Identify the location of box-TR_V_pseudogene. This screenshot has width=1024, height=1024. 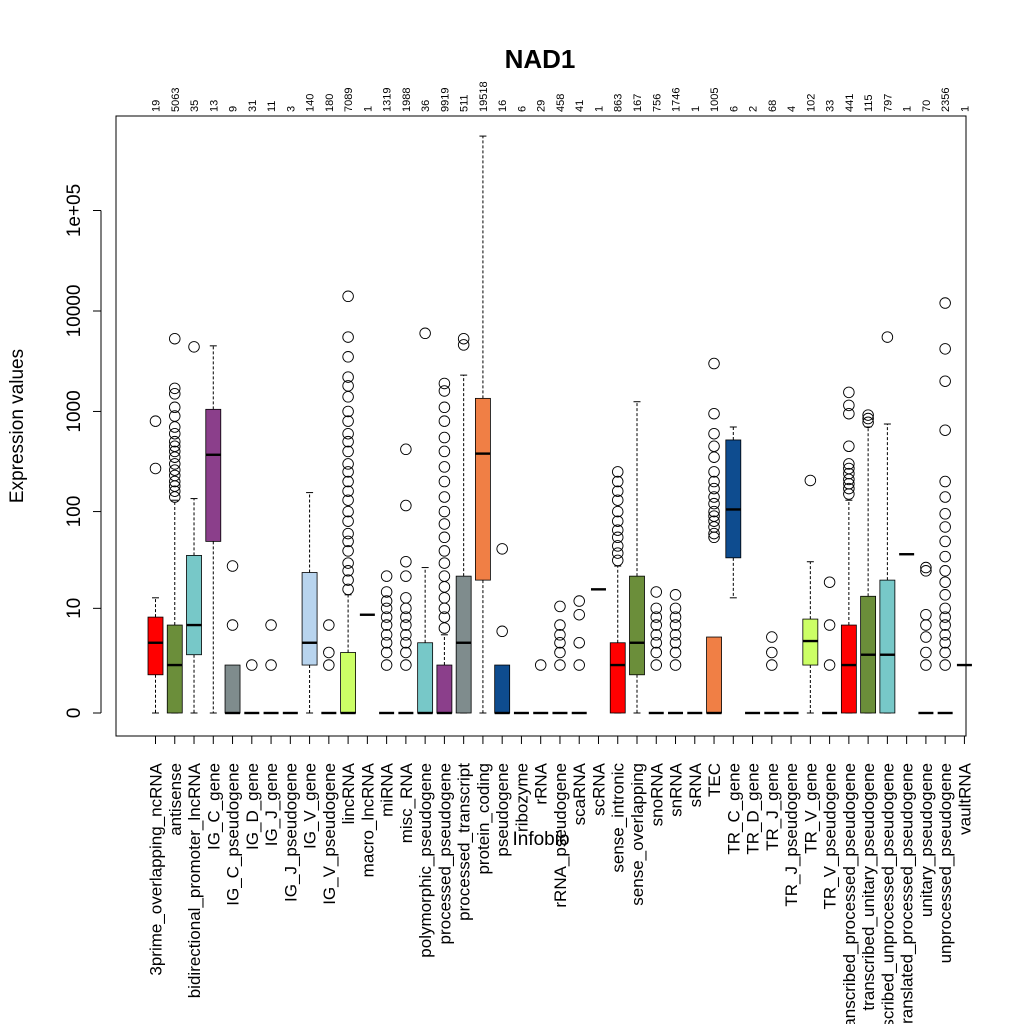
(830, 645).